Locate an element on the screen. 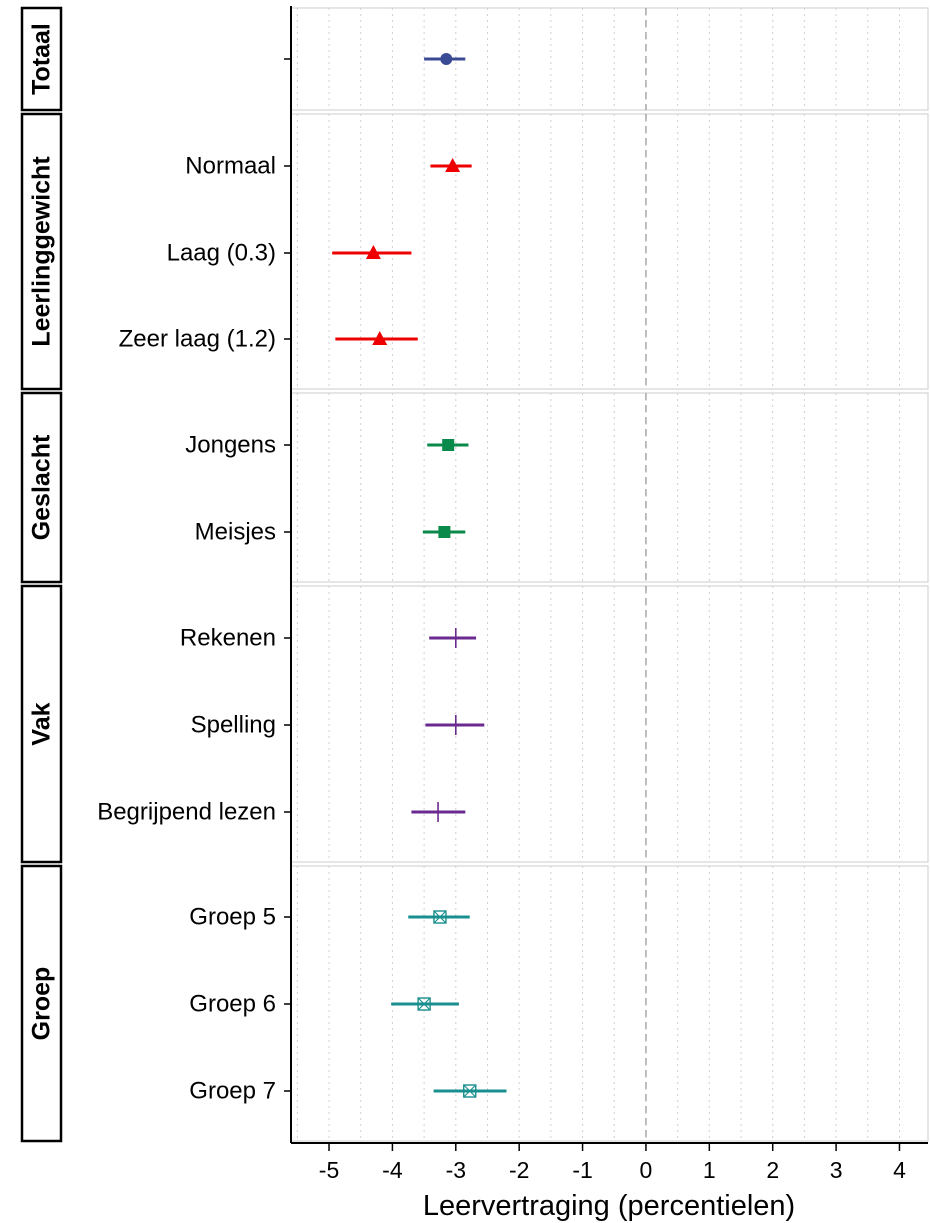  x-tick-label: -5 is located at coordinates (329, 1170).